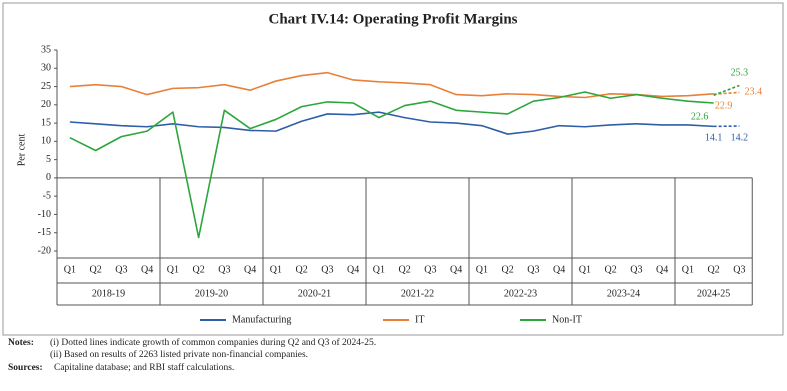 The width and height of the screenshot is (787, 391). What do you see at coordinates (392, 19) in the screenshot?
I see `chart-title: Chart IV.14: Operating Profit Margins` at bounding box center [392, 19].